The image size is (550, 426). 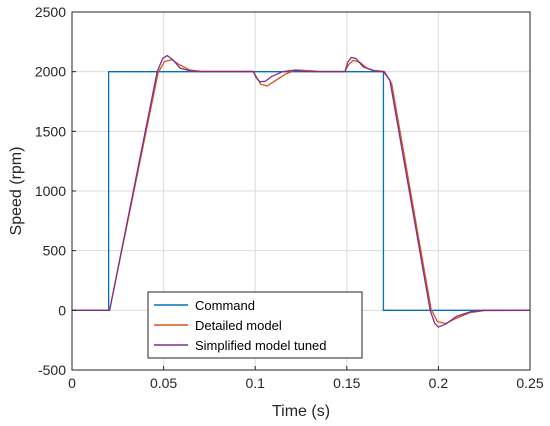 What do you see at coordinates (346, 383) in the screenshot?
I see `x-tick-label: 0.15` at bounding box center [346, 383].